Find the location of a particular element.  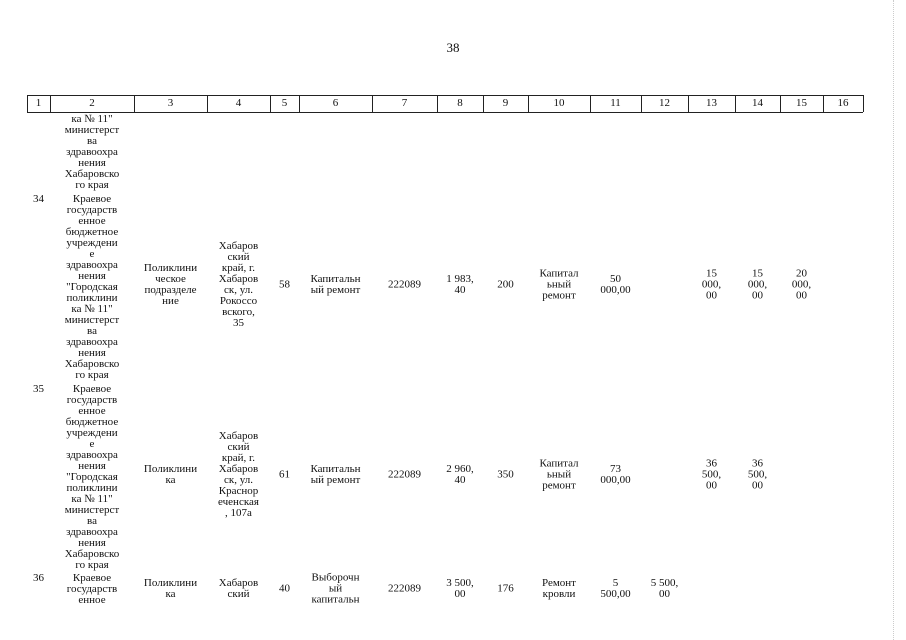

header-cell: 16 is located at coordinates (843, 103).